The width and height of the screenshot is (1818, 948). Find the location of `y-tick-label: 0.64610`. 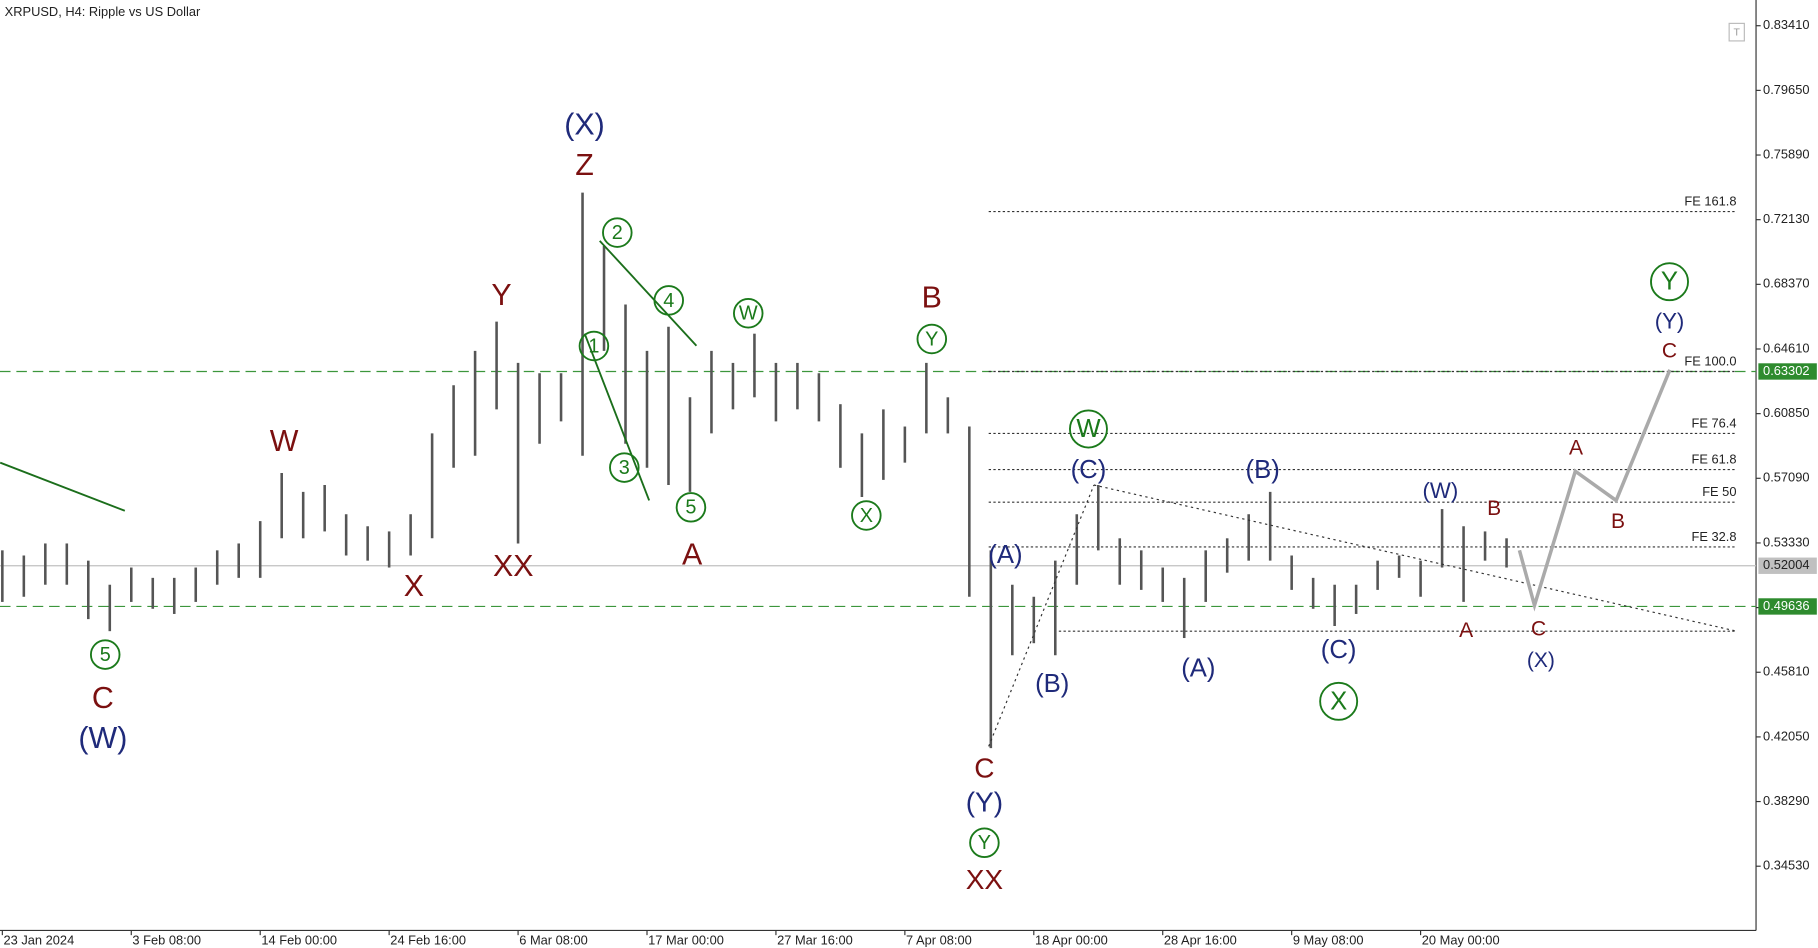

y-tick-label: 0.64610 is located at coordinates (1786, 347).